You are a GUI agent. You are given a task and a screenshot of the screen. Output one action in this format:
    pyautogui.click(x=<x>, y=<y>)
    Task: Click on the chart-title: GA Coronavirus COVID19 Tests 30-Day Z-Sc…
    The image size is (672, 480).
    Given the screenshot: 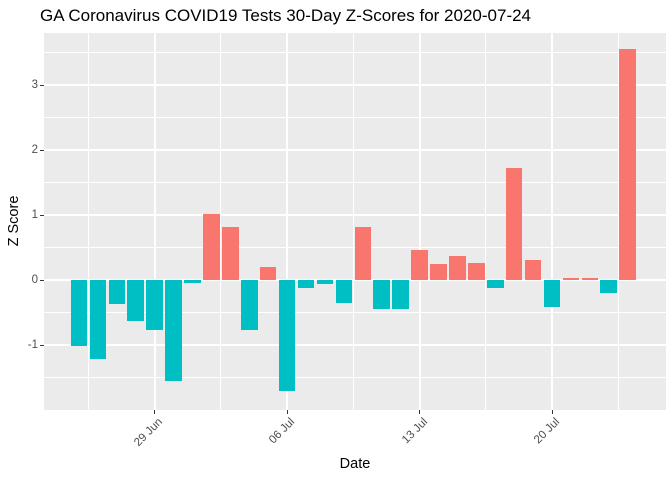 What is the action you would take?
    pyautogui.click(x=286, y=15)
    